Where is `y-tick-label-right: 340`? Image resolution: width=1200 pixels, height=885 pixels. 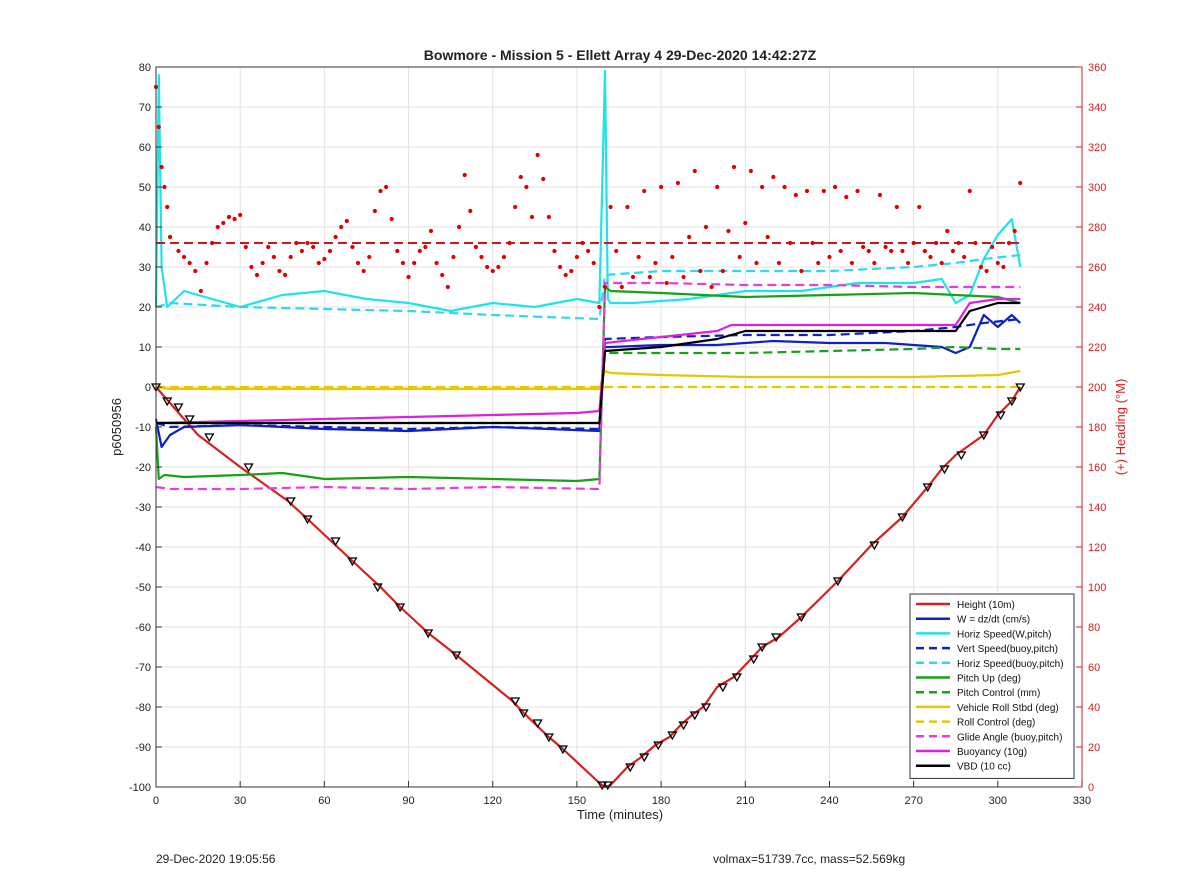 y-tick-label-right: 340 is located at coordinates (1097, 108).